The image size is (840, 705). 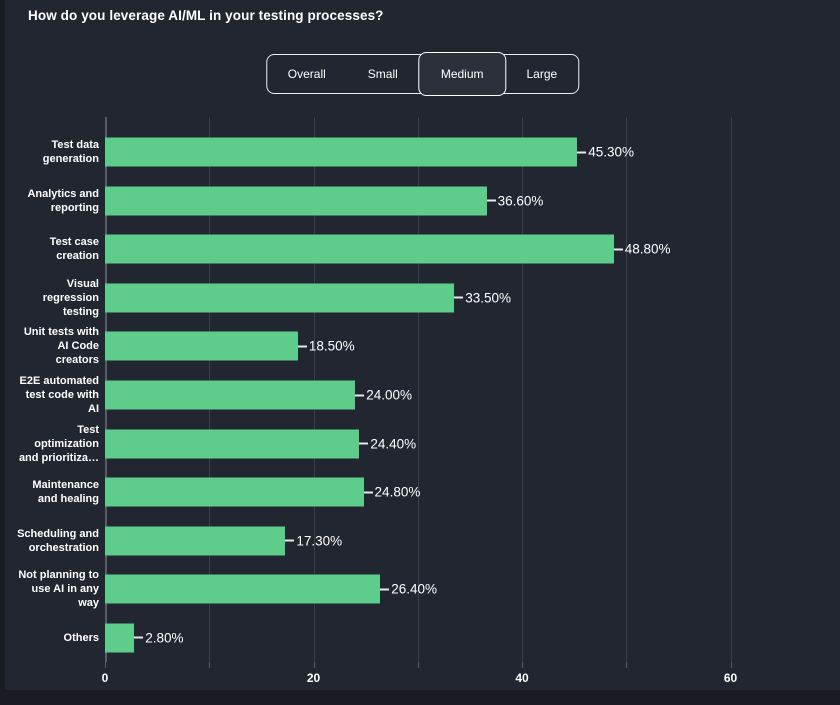 I want to click on bar-row: Others 2.80%, so click(x=452, y=637).